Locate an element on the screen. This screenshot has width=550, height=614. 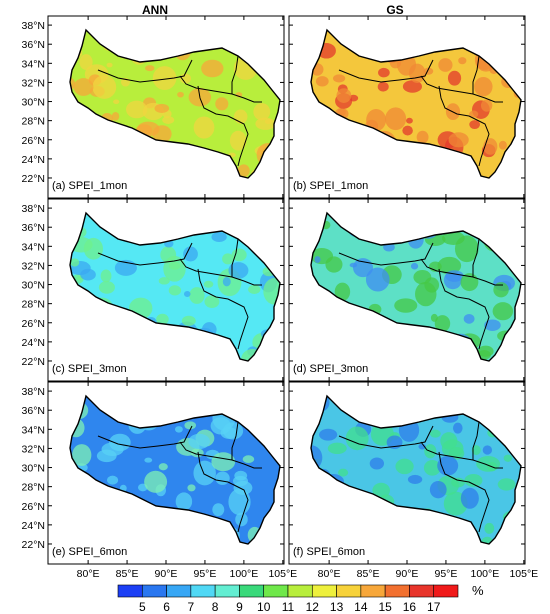
panel-label: (d) SPEI_3mon is located at coordinates (330, 369).